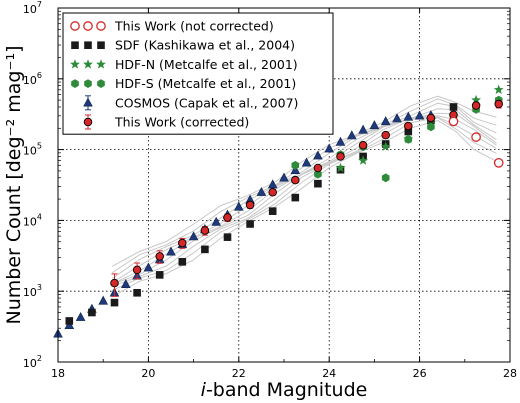 The width and height of the screenshot is (520, 403). Describe the element at coordinates (181, 122) in the screenshot. I see `legend-label: This Work (corrected)` at that location.